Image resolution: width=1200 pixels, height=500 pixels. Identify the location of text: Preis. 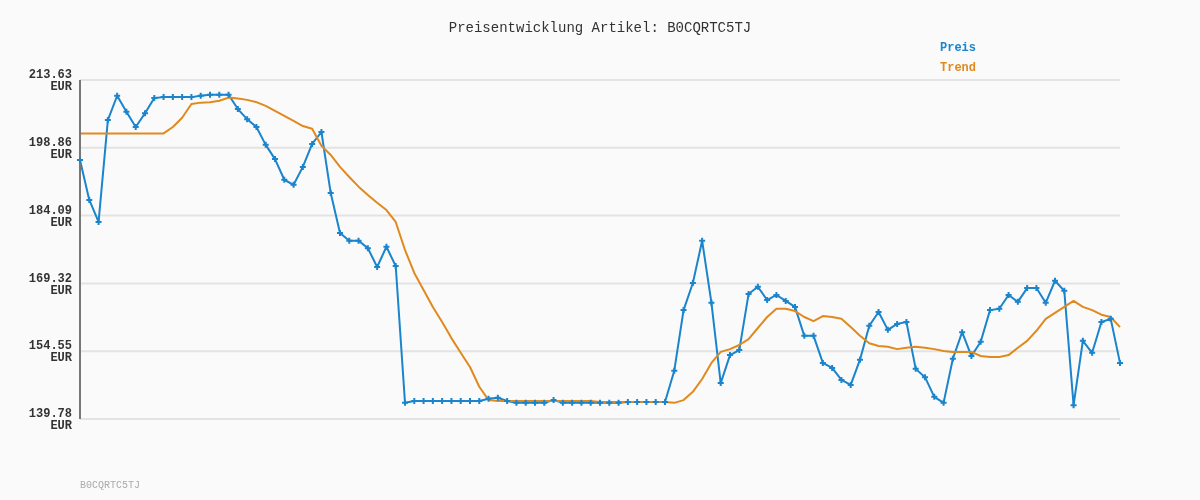
(958, 48).